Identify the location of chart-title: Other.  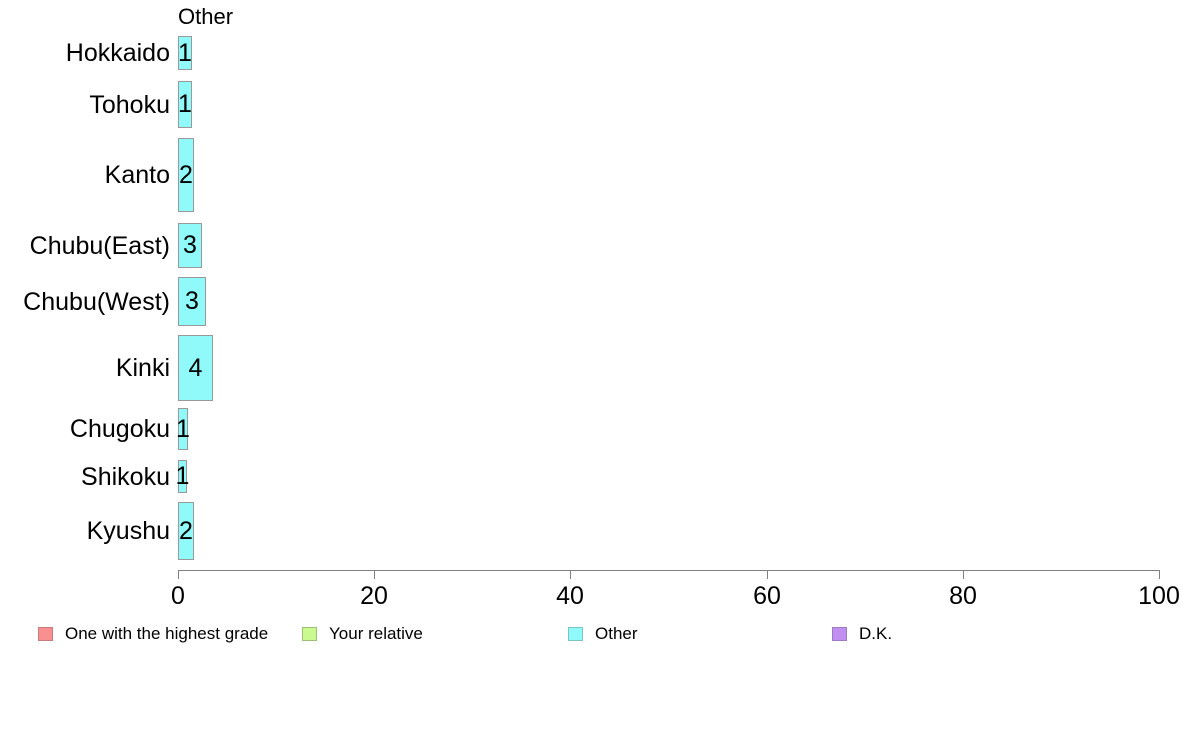
(206, 16).